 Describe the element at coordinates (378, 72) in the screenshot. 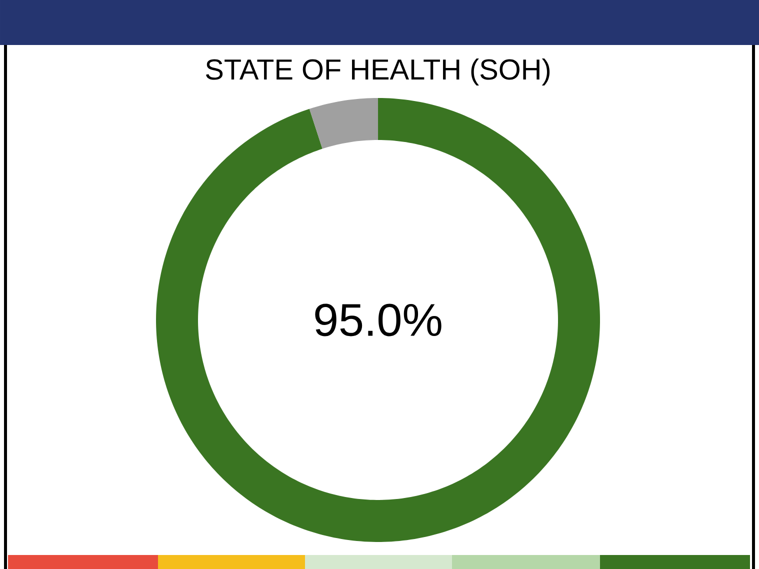

I see `chart-title: STATE OF HEALTH (SOH)` at that location.